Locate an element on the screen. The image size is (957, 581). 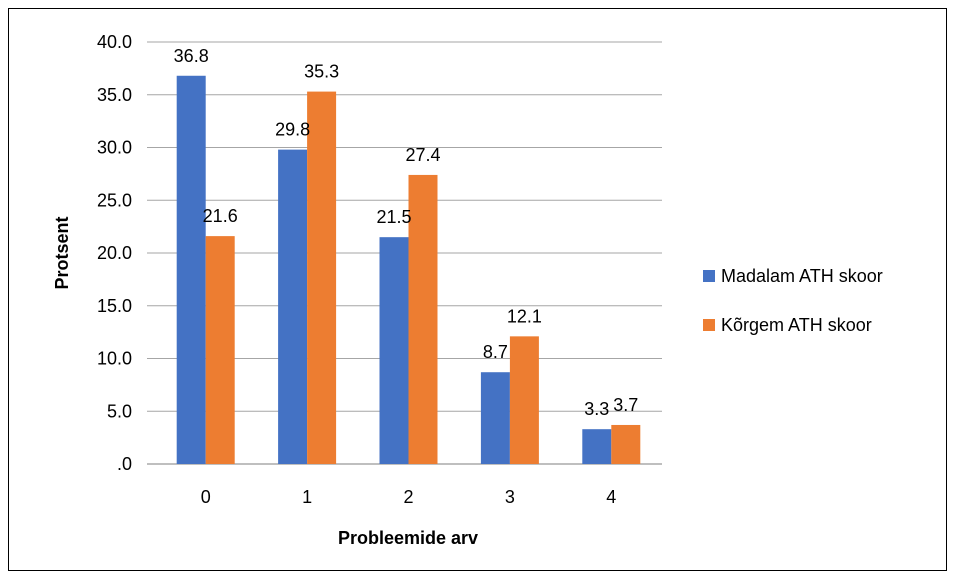
data-label: 29.8 is located at coordinates (292, 130).